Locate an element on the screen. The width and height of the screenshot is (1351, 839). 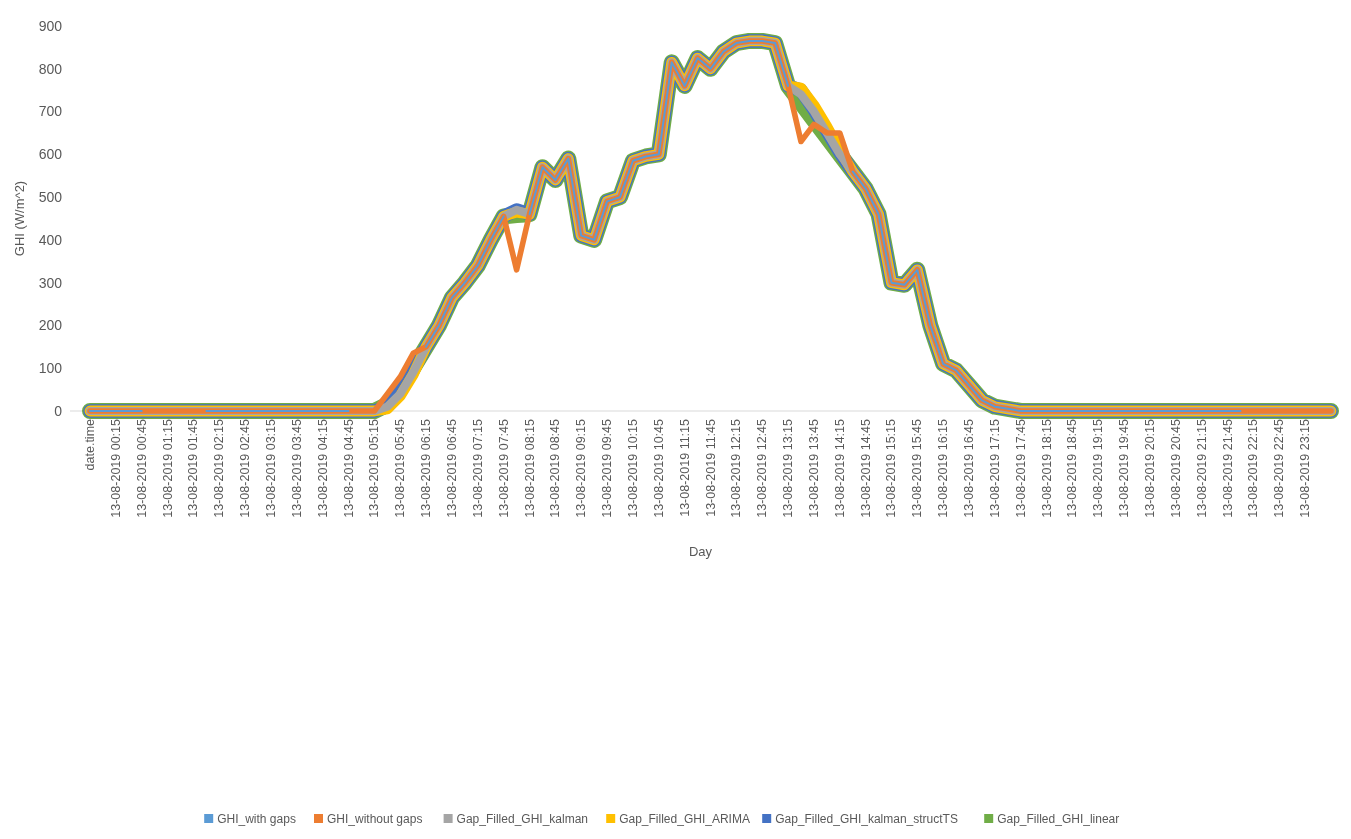
x-tick-label: 13-08-2019 06:45 is located at coordinates (451, 468).